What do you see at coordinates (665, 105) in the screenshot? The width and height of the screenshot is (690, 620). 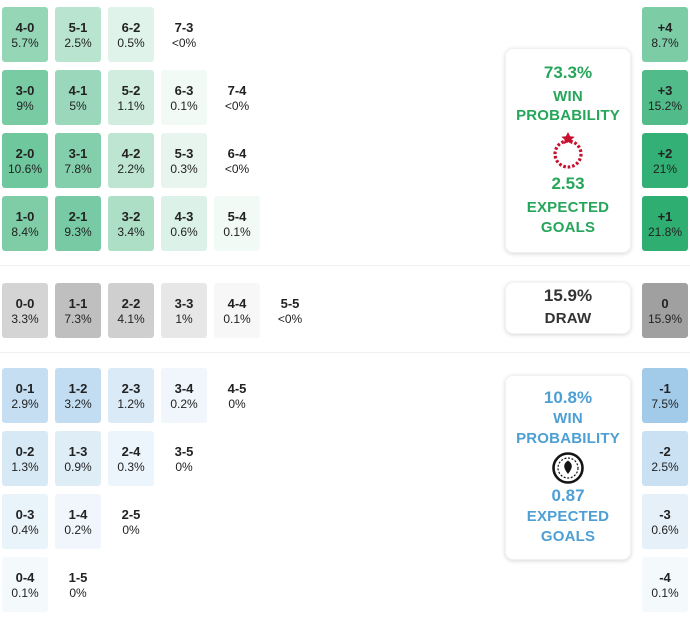 I see `score-probability: 15.2%` at bounding box center [665, 105].